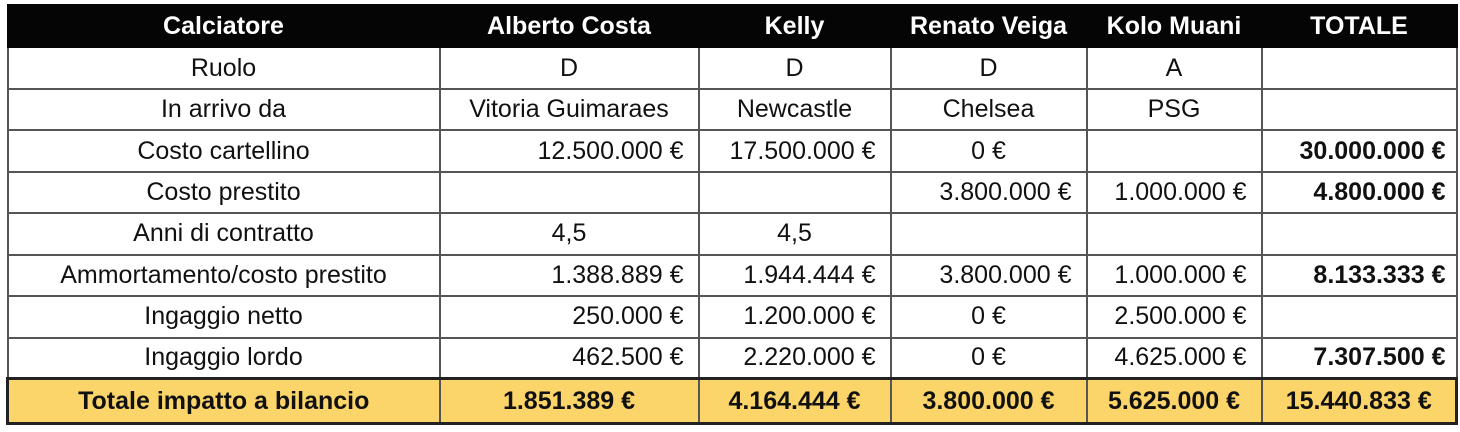 This screenshot has width=1460, height=432. I want to click on table-cell: 4.164.444 €, so click(794, 401).